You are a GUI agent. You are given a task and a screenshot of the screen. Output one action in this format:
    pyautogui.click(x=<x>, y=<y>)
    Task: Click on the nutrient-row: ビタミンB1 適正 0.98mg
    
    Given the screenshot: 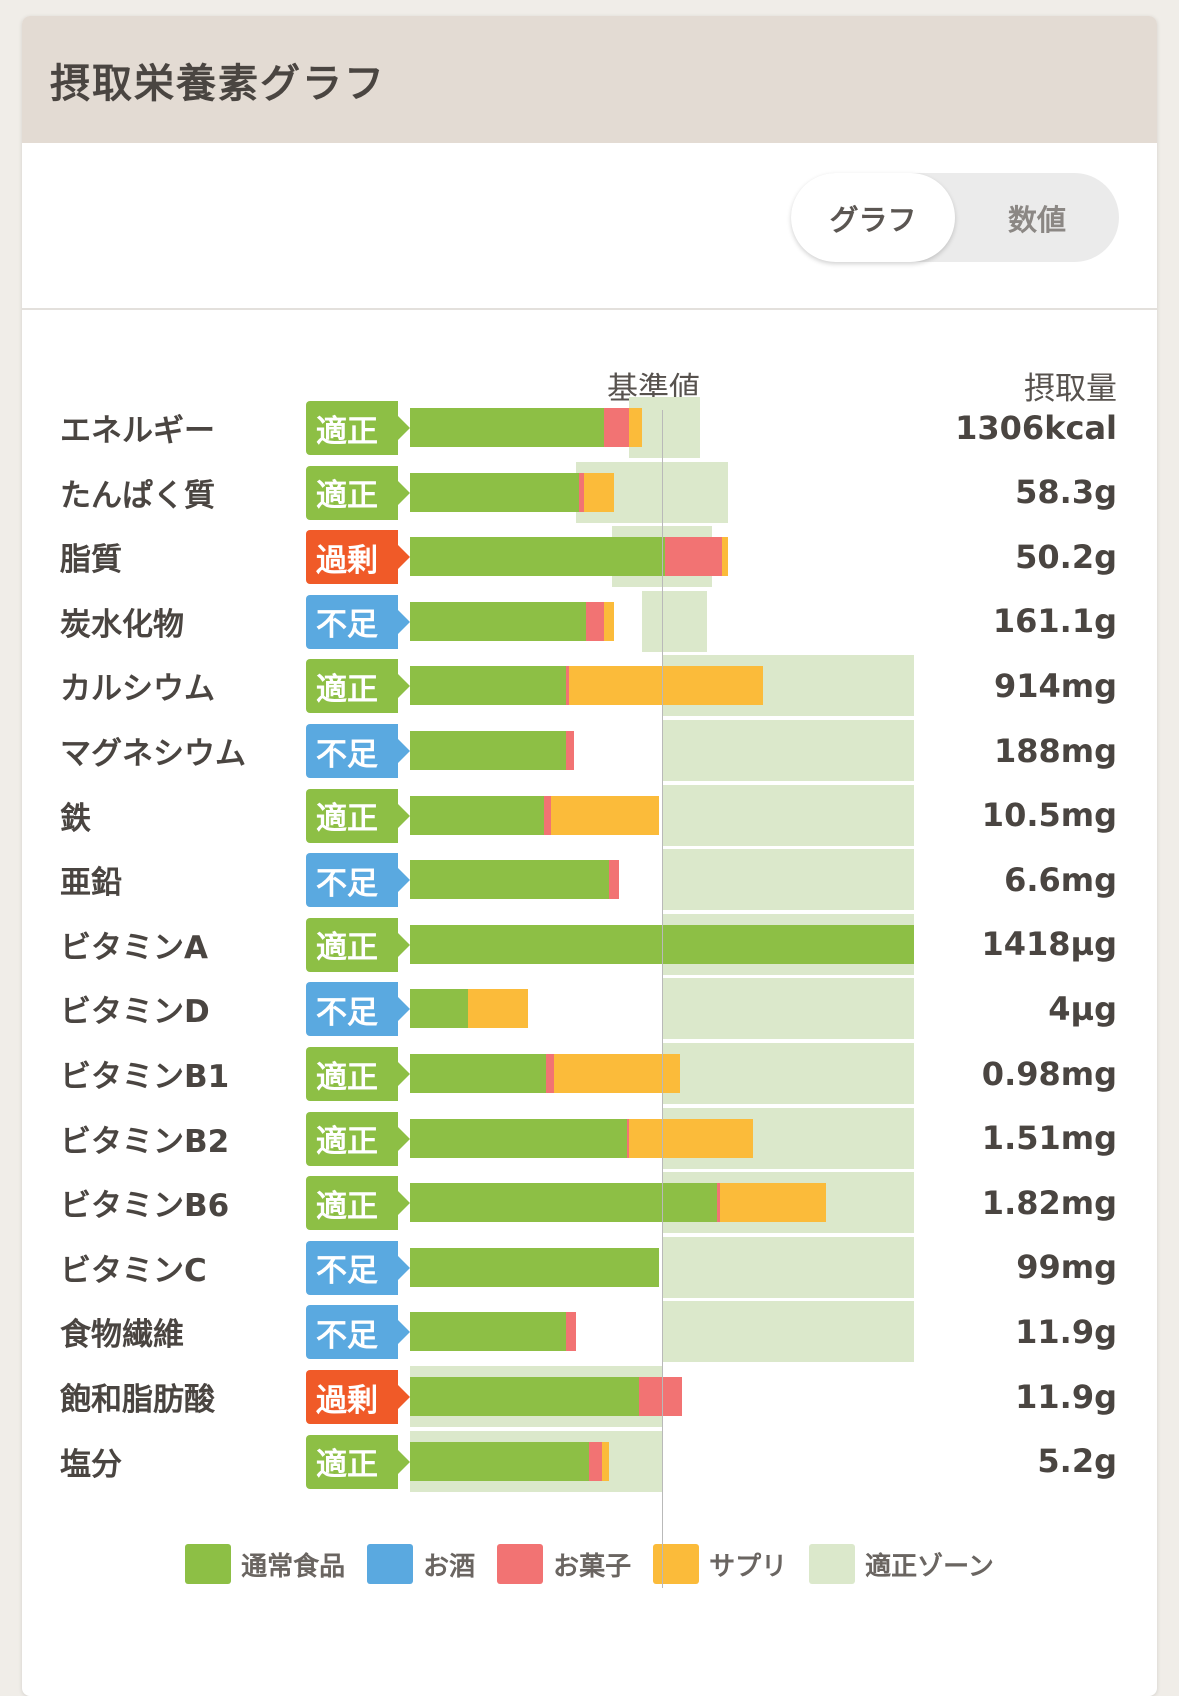 What is the action you would take?
    pyautogui.click(x=589, y=1073)
    